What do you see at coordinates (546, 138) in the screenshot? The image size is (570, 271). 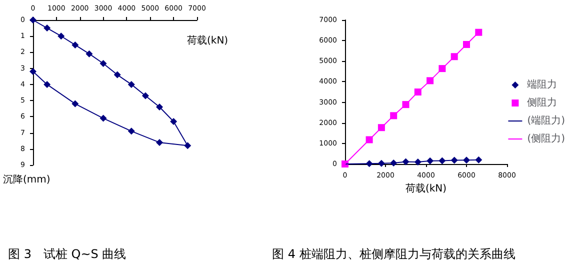 I see `legend-label: (侧阻力)` at bounding box center [546, 138].